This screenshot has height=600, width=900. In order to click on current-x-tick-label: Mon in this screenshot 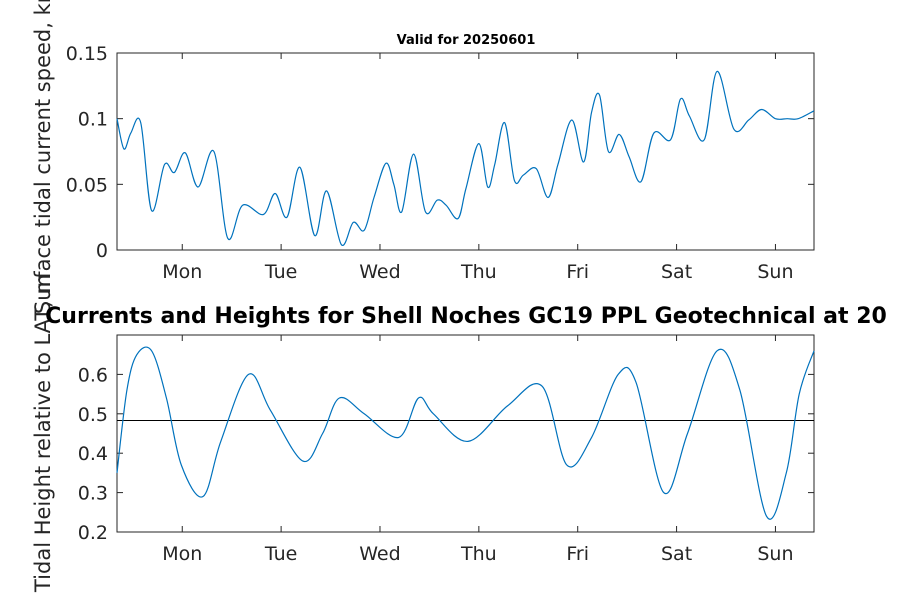, I will do `click(182, 272)`.